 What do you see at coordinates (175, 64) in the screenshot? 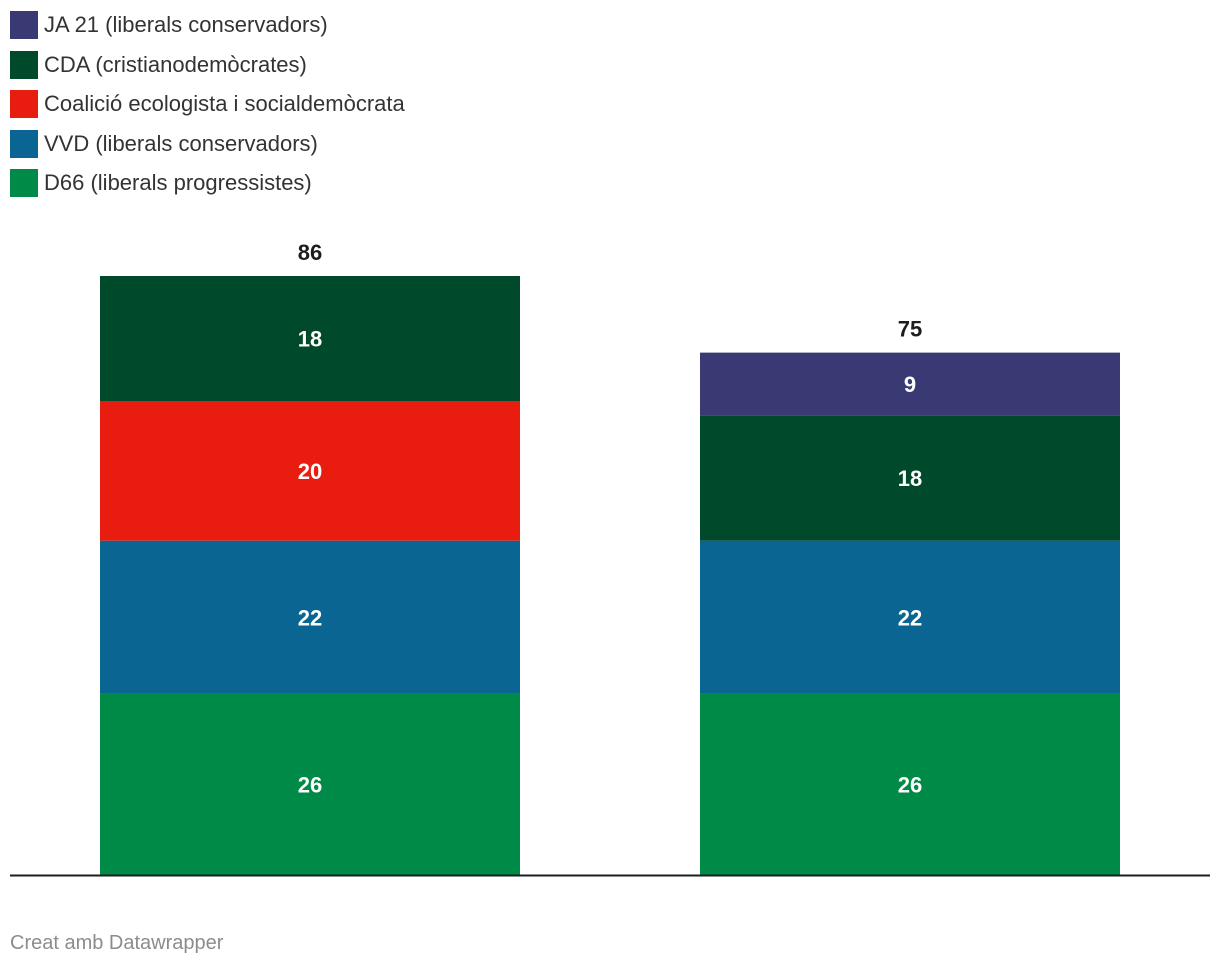
I see `legend-label: CDA (cristianodemòcrates)` at bounding box center [175, 64].